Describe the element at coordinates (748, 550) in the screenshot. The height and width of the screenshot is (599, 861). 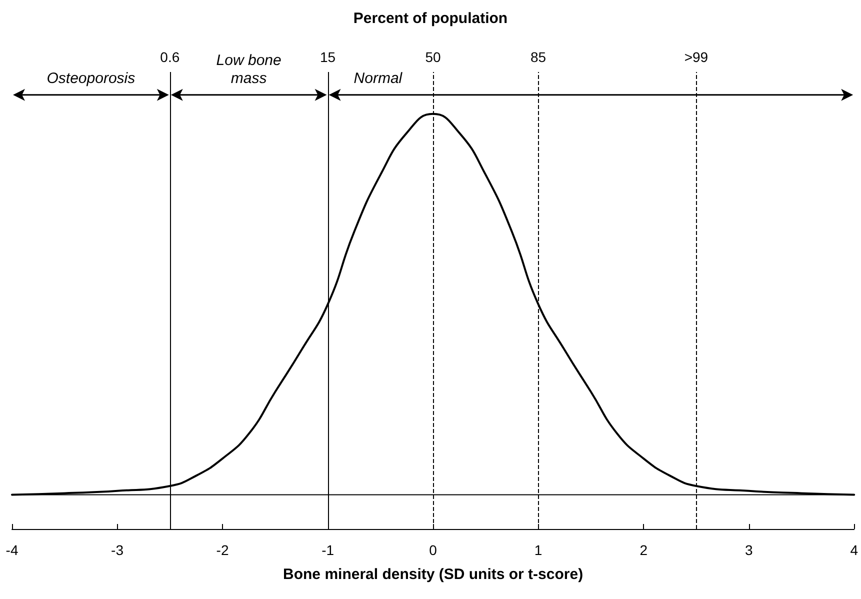
I see `x-tick-label: 3` at that location.